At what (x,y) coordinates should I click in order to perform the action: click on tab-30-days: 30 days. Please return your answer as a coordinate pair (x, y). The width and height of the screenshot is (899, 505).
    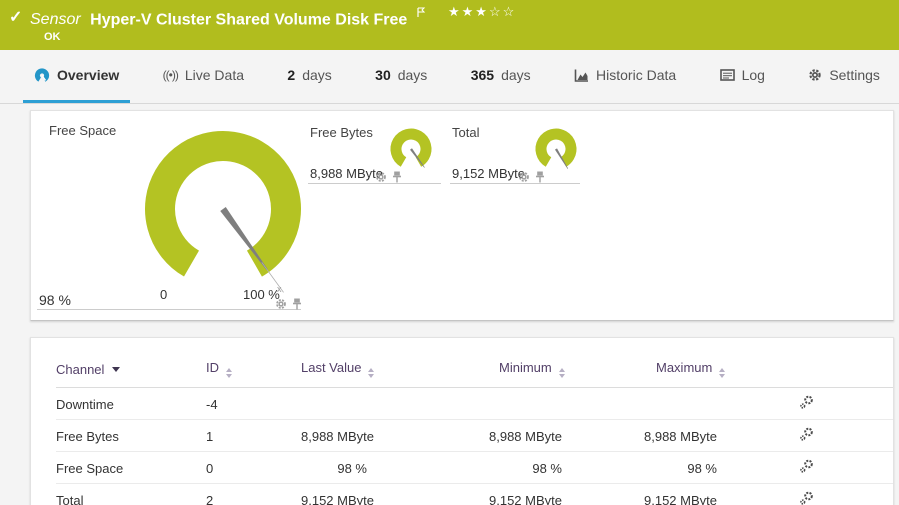
    Looking at the image, I should click on (401, 76).